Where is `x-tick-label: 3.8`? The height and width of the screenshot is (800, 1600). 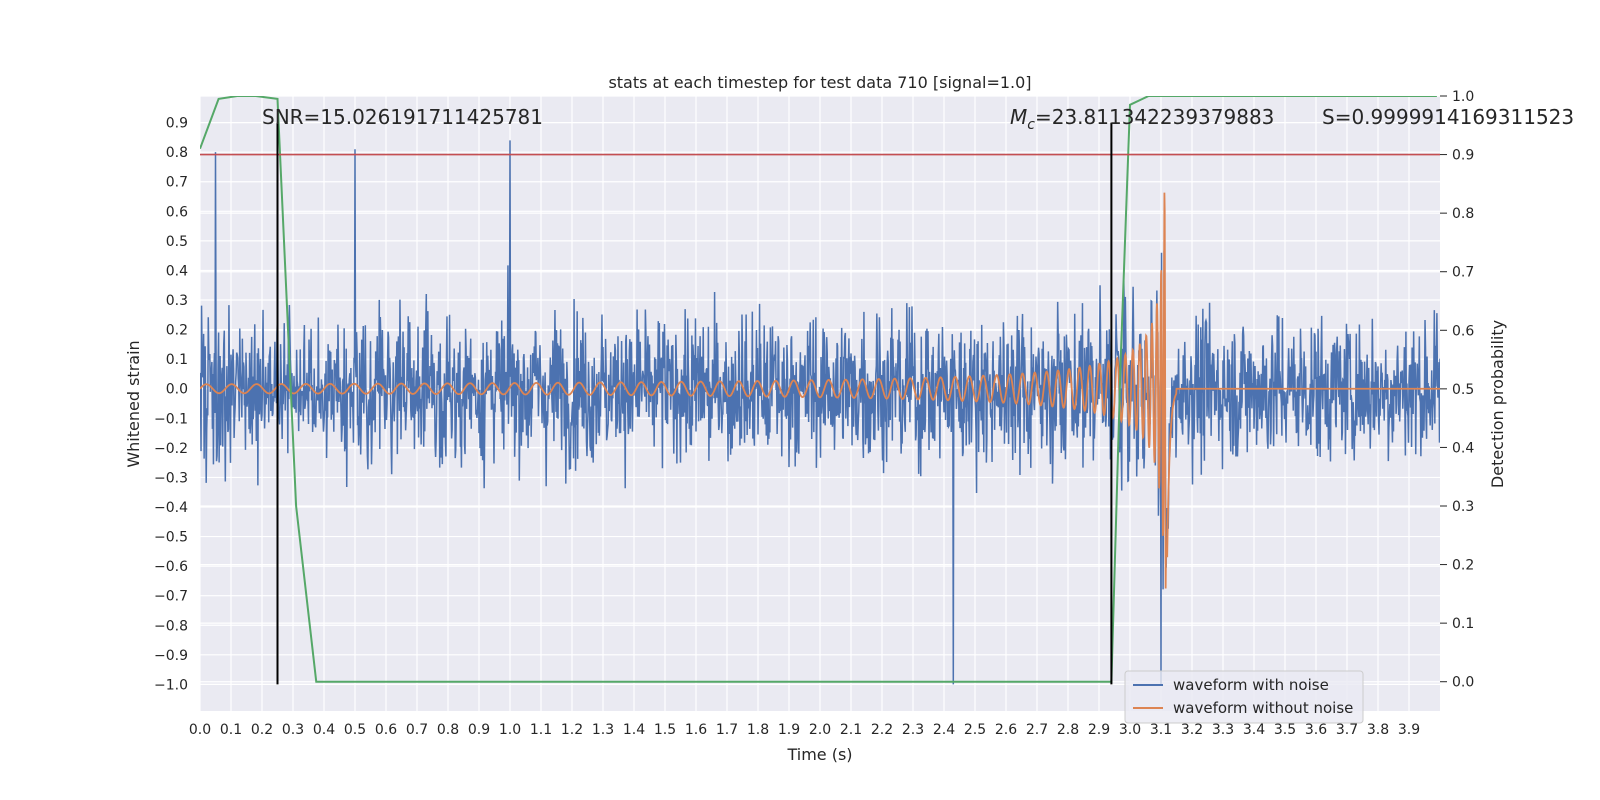
x-tick-label: 3.8 is located at coordinates (1378, 730).